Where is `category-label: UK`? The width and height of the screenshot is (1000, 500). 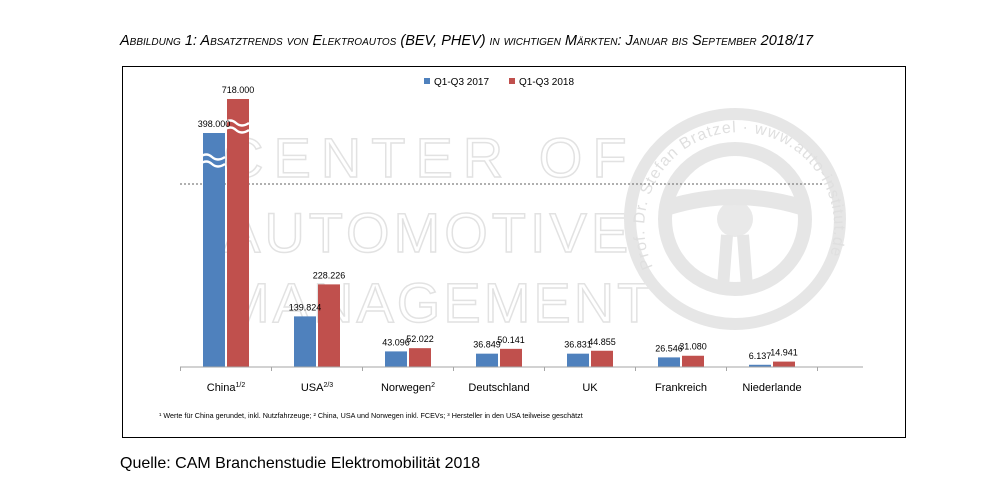
category-label: UK is located at coordinates (590, 388).